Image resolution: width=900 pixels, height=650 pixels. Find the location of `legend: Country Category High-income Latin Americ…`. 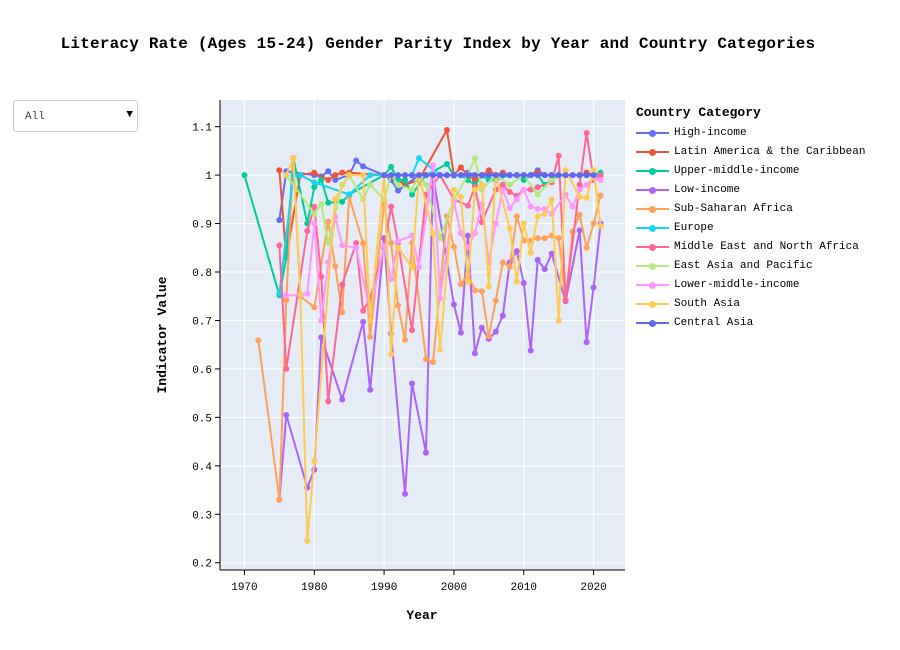

legend: Country Category High-income Latin Americ… is located at coordinates (767, 220).